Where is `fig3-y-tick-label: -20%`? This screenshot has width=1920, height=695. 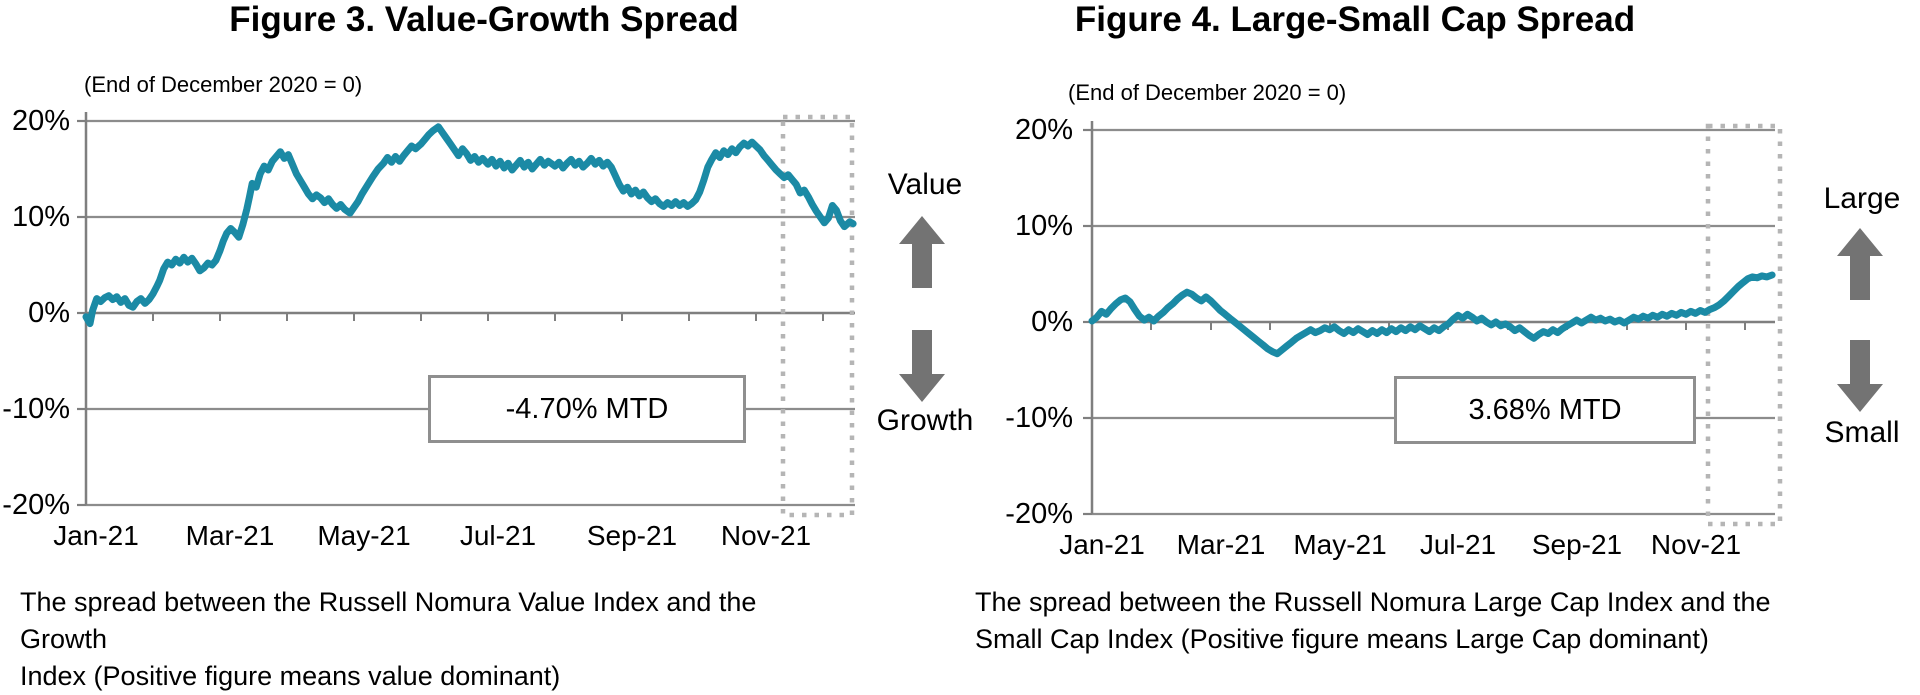
fig3-y-tick-label: -20% is located at coordinates (36, 505).